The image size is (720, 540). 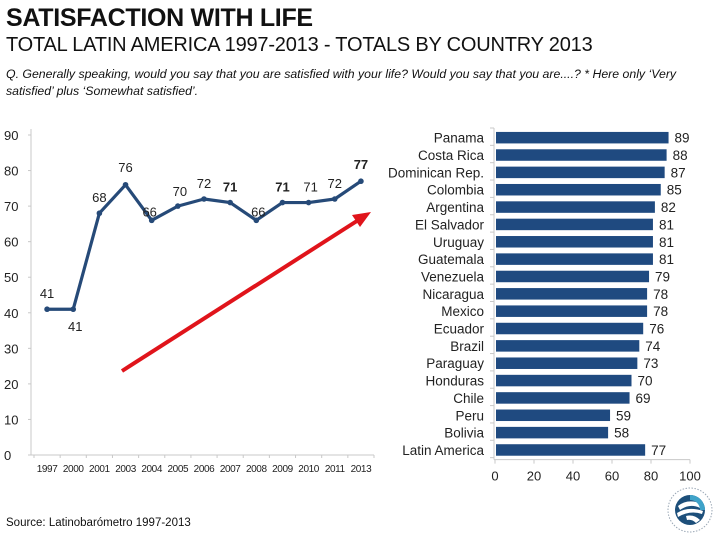 What do you see at coordinates (47, 469) in the screenshot?
I see `x-tick-label: 1997` at bounding box center [47, 469].